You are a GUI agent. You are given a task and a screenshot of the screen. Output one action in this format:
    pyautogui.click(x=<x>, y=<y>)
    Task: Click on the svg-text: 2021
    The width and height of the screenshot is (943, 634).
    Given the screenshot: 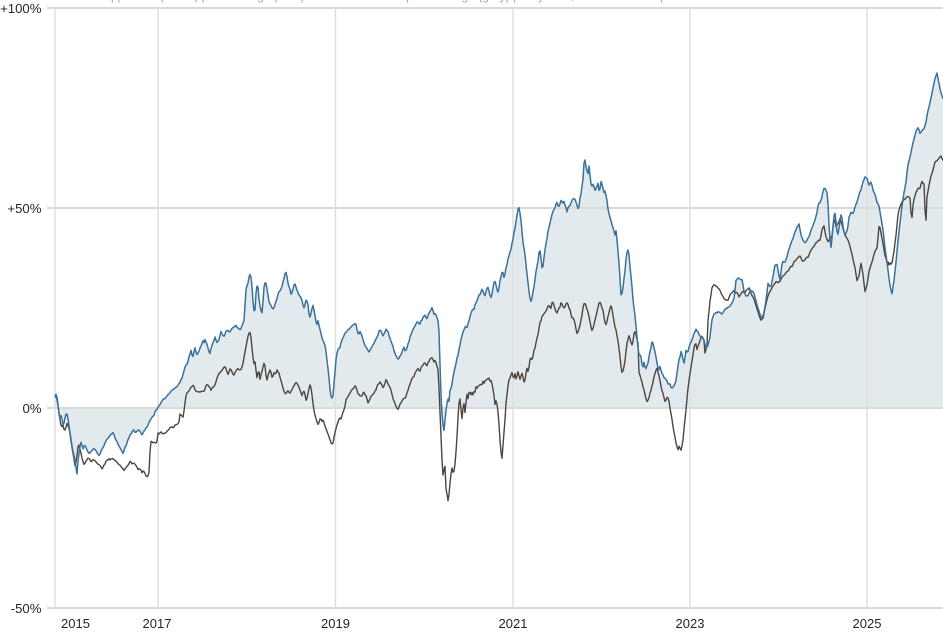 What is the action you would take?
    pyautogui.click(x=513, y=623)
    